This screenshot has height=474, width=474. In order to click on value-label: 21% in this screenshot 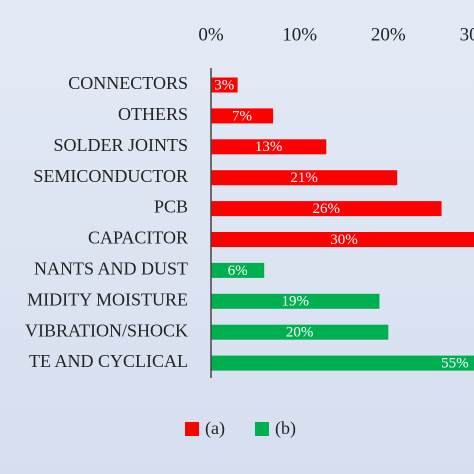, I will do `click(304, 178)`.